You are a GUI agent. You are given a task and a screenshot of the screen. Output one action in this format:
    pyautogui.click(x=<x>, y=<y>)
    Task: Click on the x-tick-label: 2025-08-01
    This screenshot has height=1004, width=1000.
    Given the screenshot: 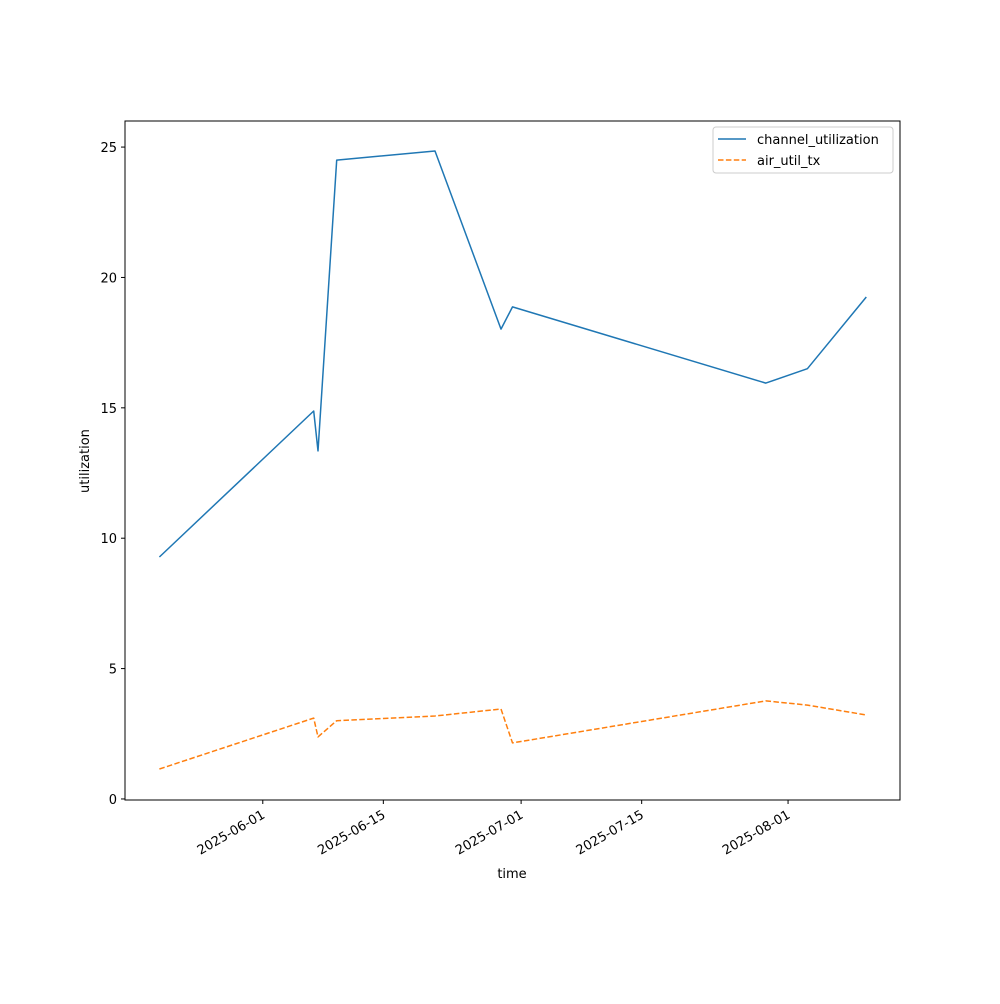 What is the action you would take?
    pyautogui.click(x=756, y=833)
    